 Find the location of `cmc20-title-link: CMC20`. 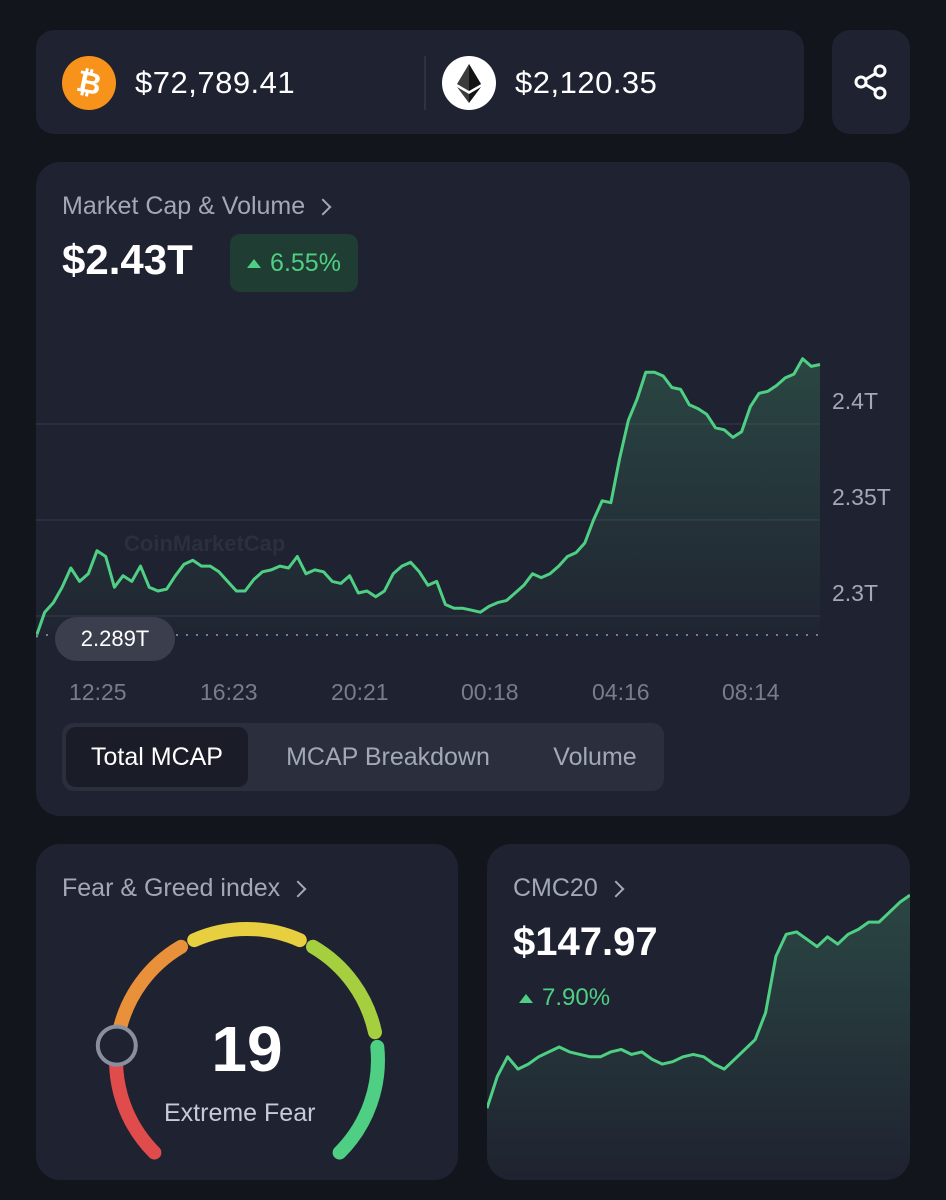

cmc20-title-link: CMC20 is located at coordinates (569, 888).